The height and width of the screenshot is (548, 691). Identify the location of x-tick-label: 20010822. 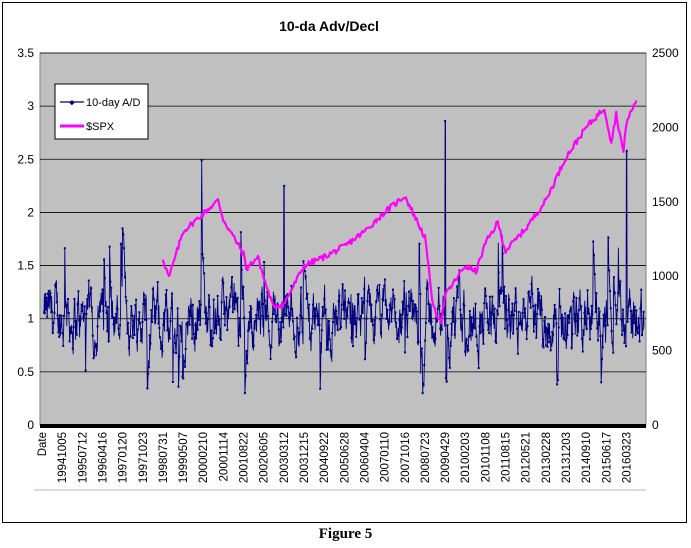
(245, 457).